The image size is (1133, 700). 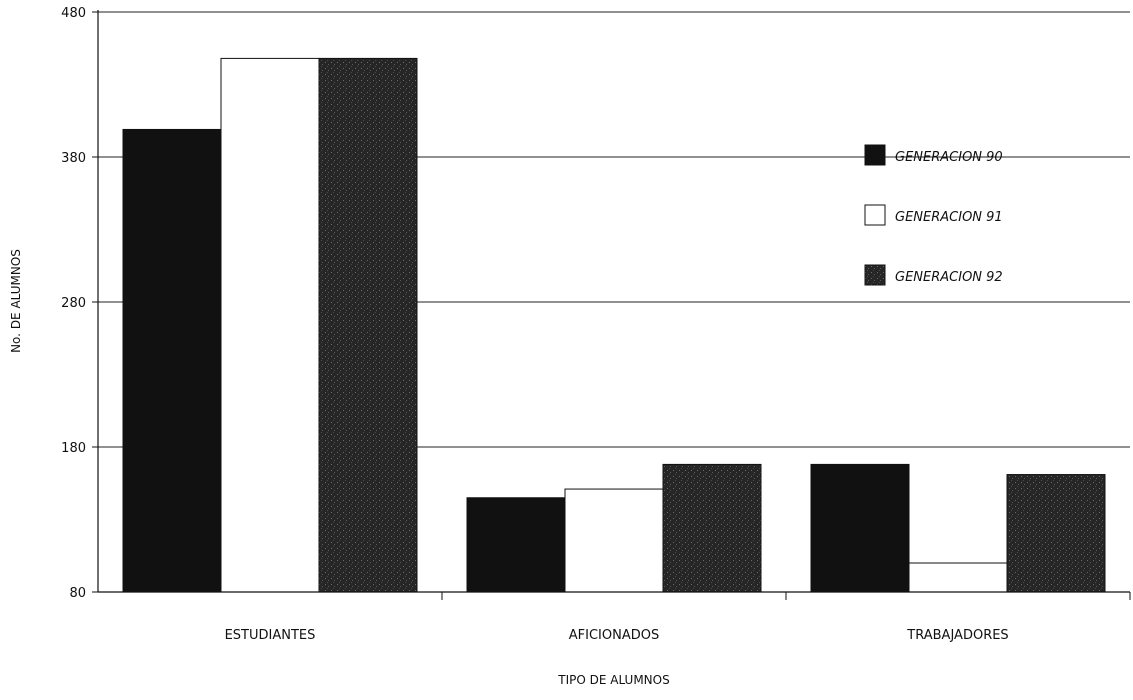 What do you see at coordinates (516, 545) in the screenshot?
I see `bar-generacion-90-aficionados` at bounding box center [516, 545].